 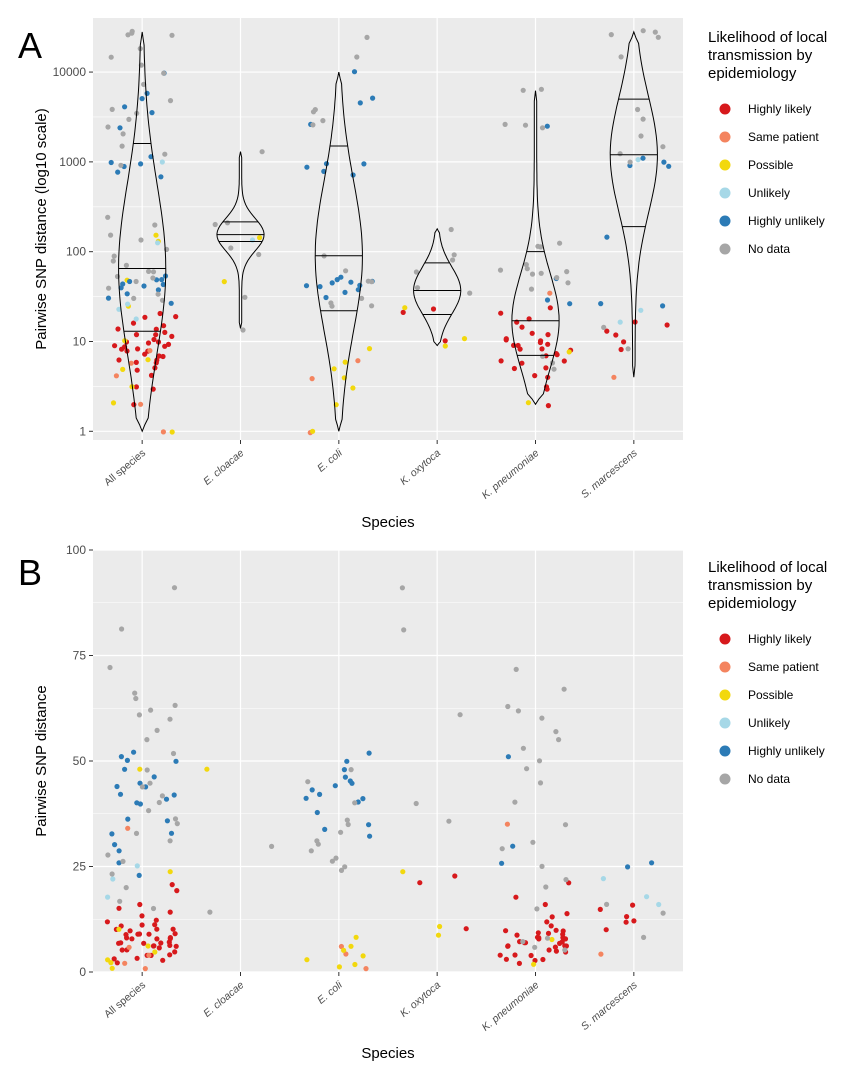 What do you see at coordinates (223, 467) in the screenshot?
I see `x-tick-label: E. cloacae` at bounding box center [223, 467].